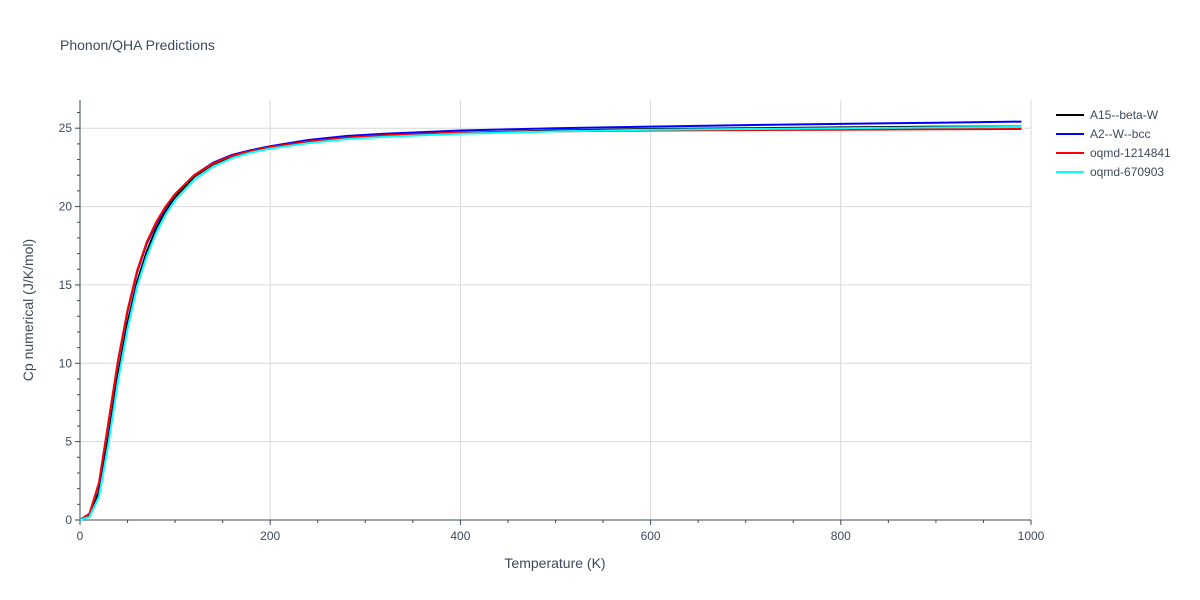 The height and width of the screenshot is (600, 1200). Describe the element at coordinates (1120, 134) in the screenshot. I see `legend-label-2: A2--W--bcc` at that location.